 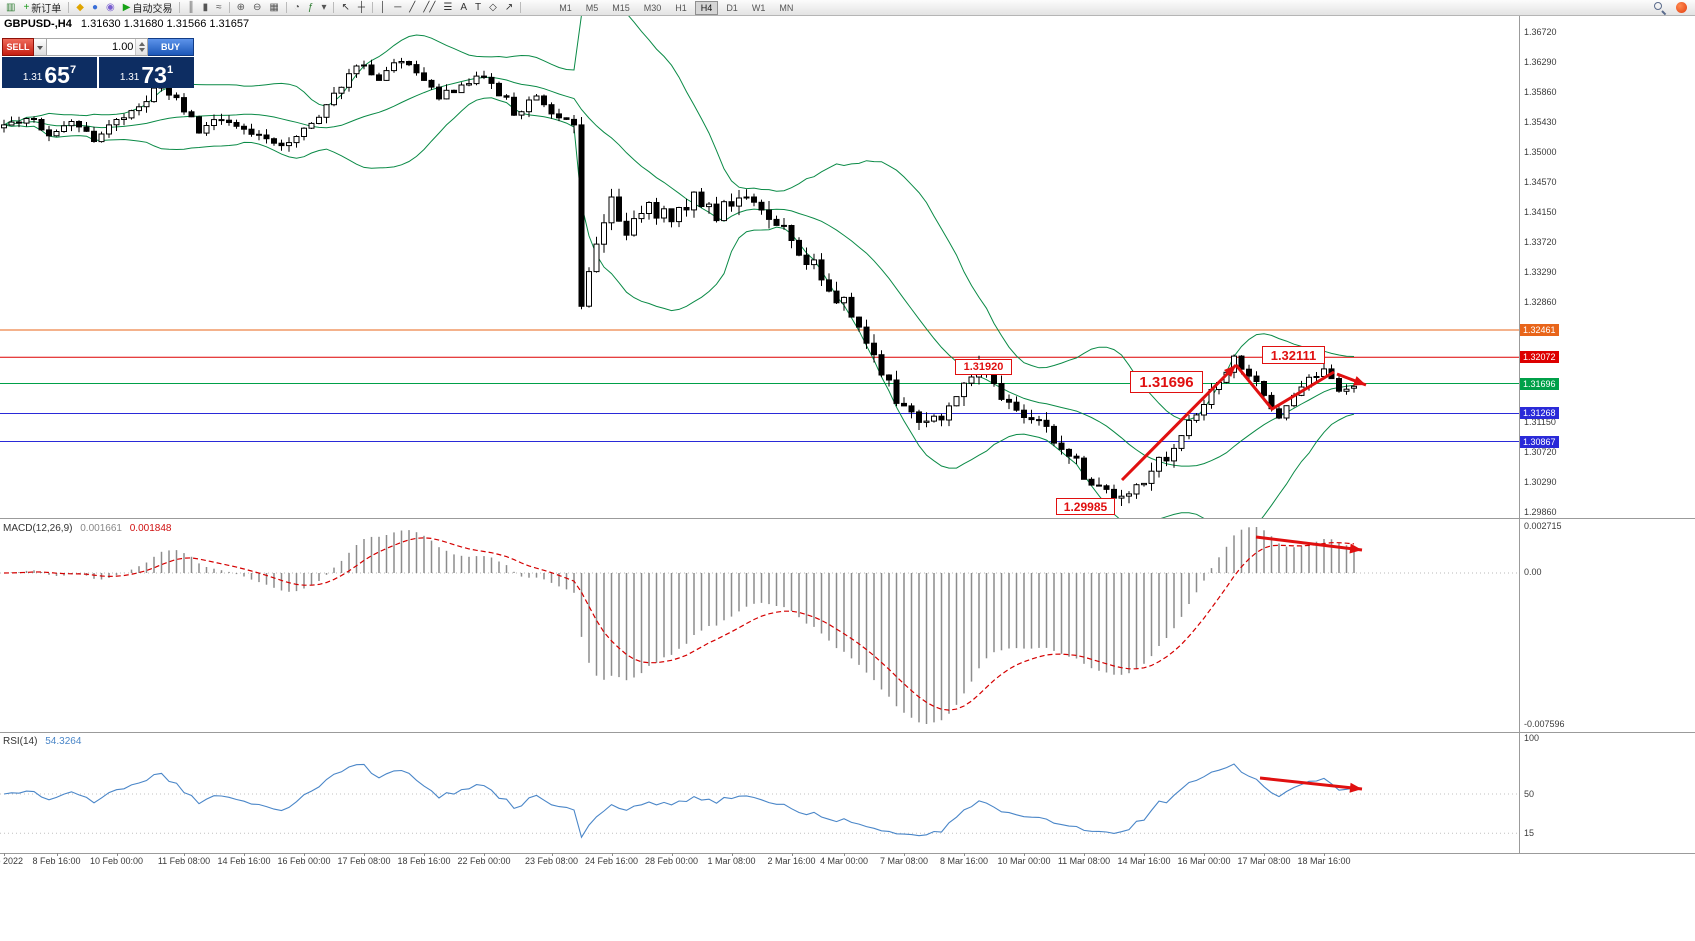 What do you see at coordinates (154, 75) in the screenshot?
I see `buy-price-big: 73` at bounding box center [154, 75].